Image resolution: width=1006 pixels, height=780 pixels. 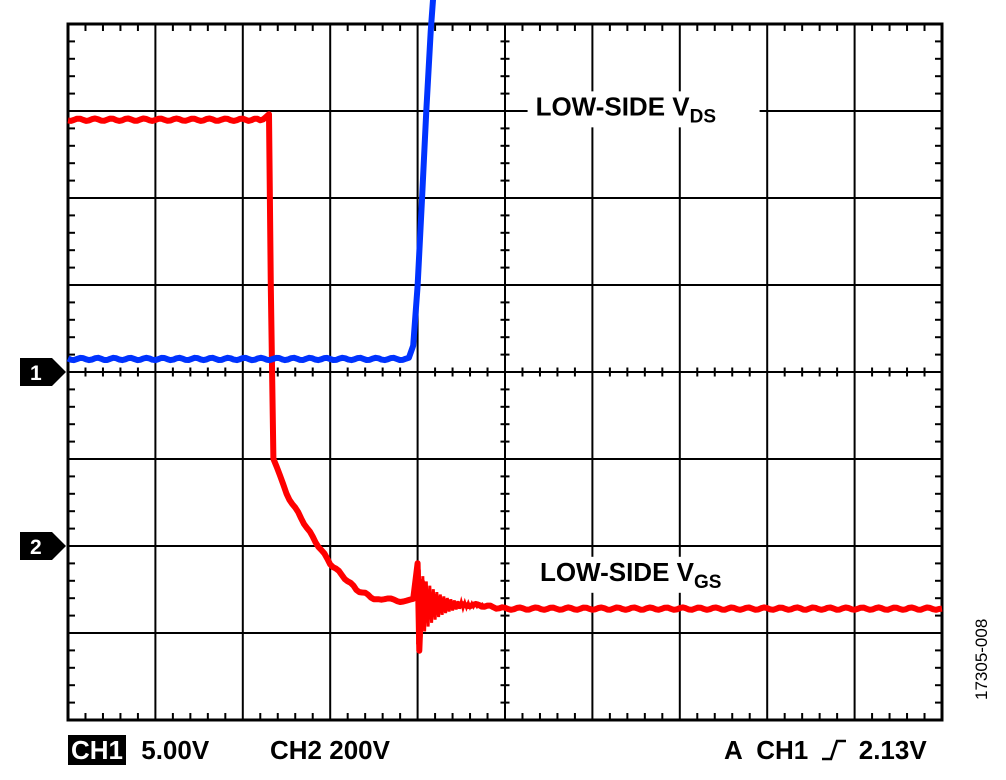 I want to click on trigger-readout: A CH1 2.13V, so click(x=825, y=750).